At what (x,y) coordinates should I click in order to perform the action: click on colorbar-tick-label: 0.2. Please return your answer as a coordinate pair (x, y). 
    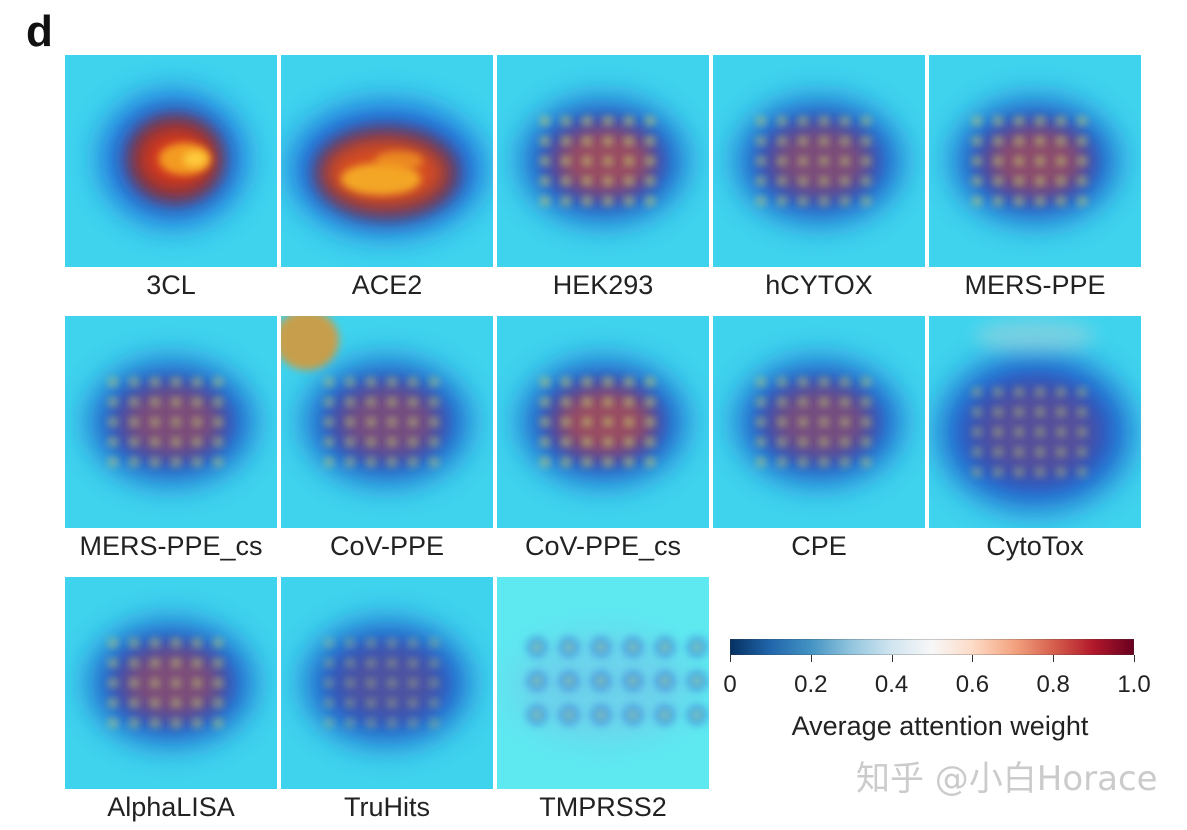
    Looking at the image, I should click on (811, 684).